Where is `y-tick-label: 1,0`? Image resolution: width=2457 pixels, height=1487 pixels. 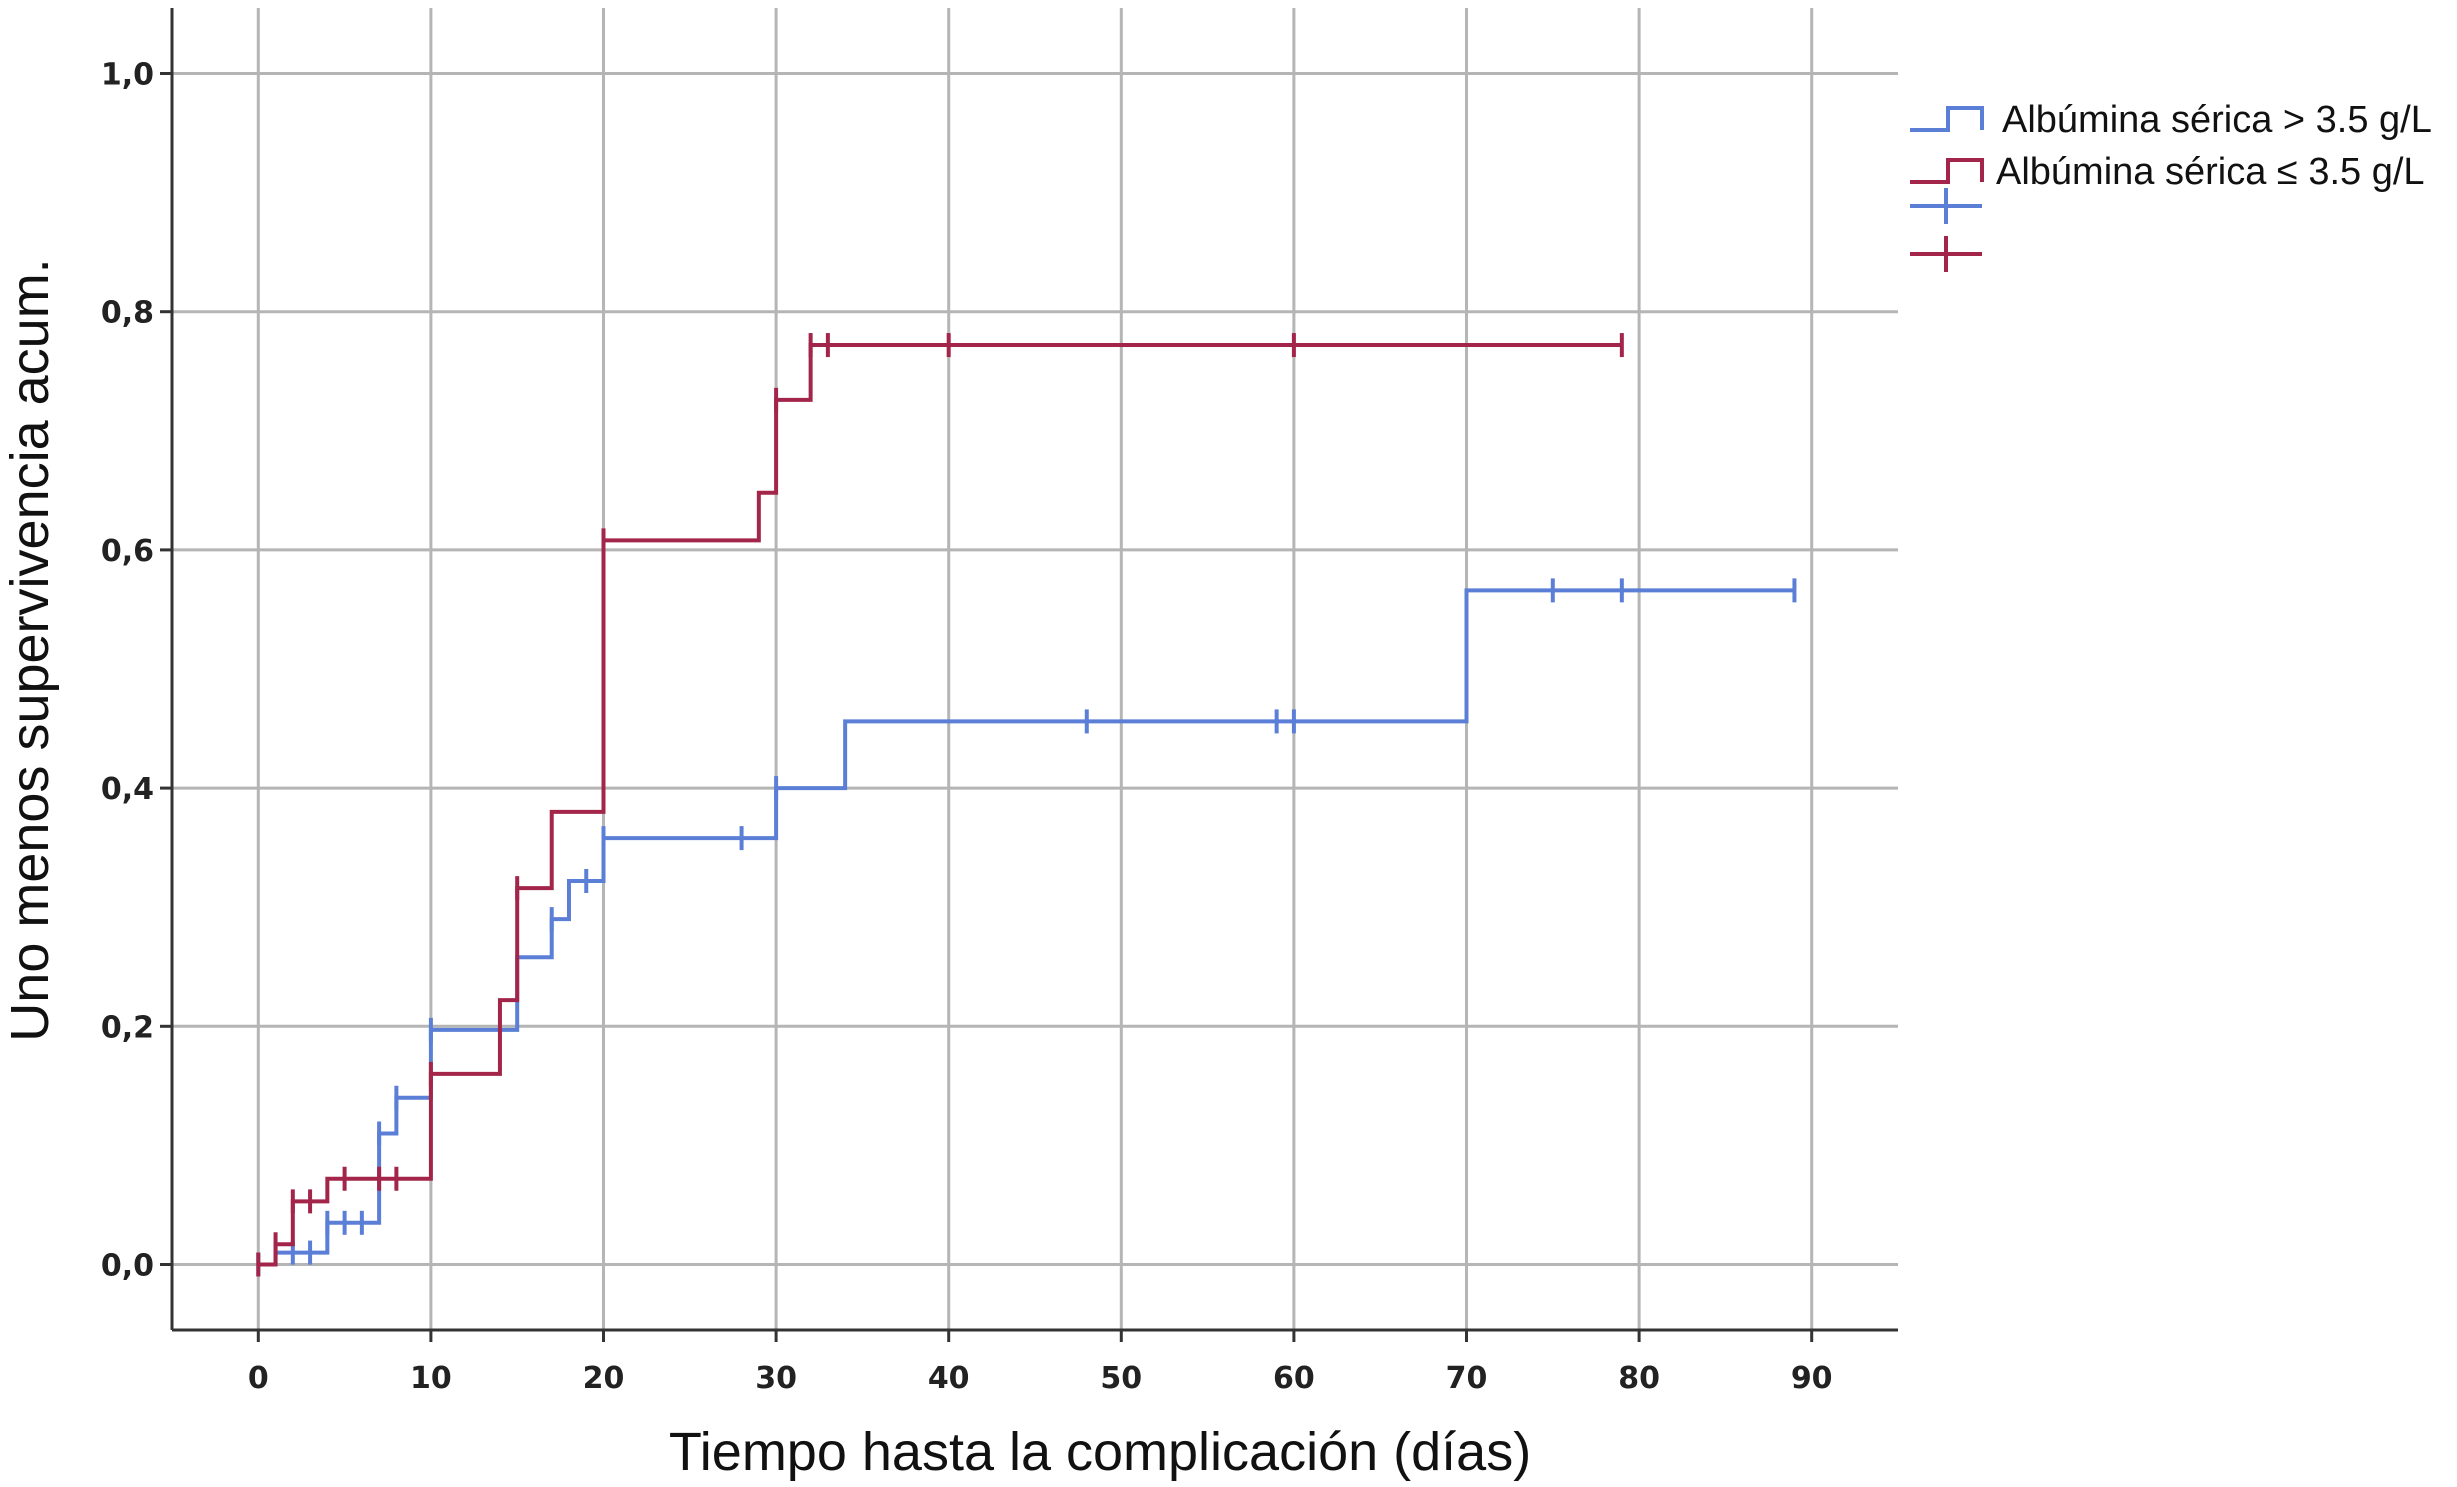
y-tick-label: 1,0 is located at coordinates (127, 75).